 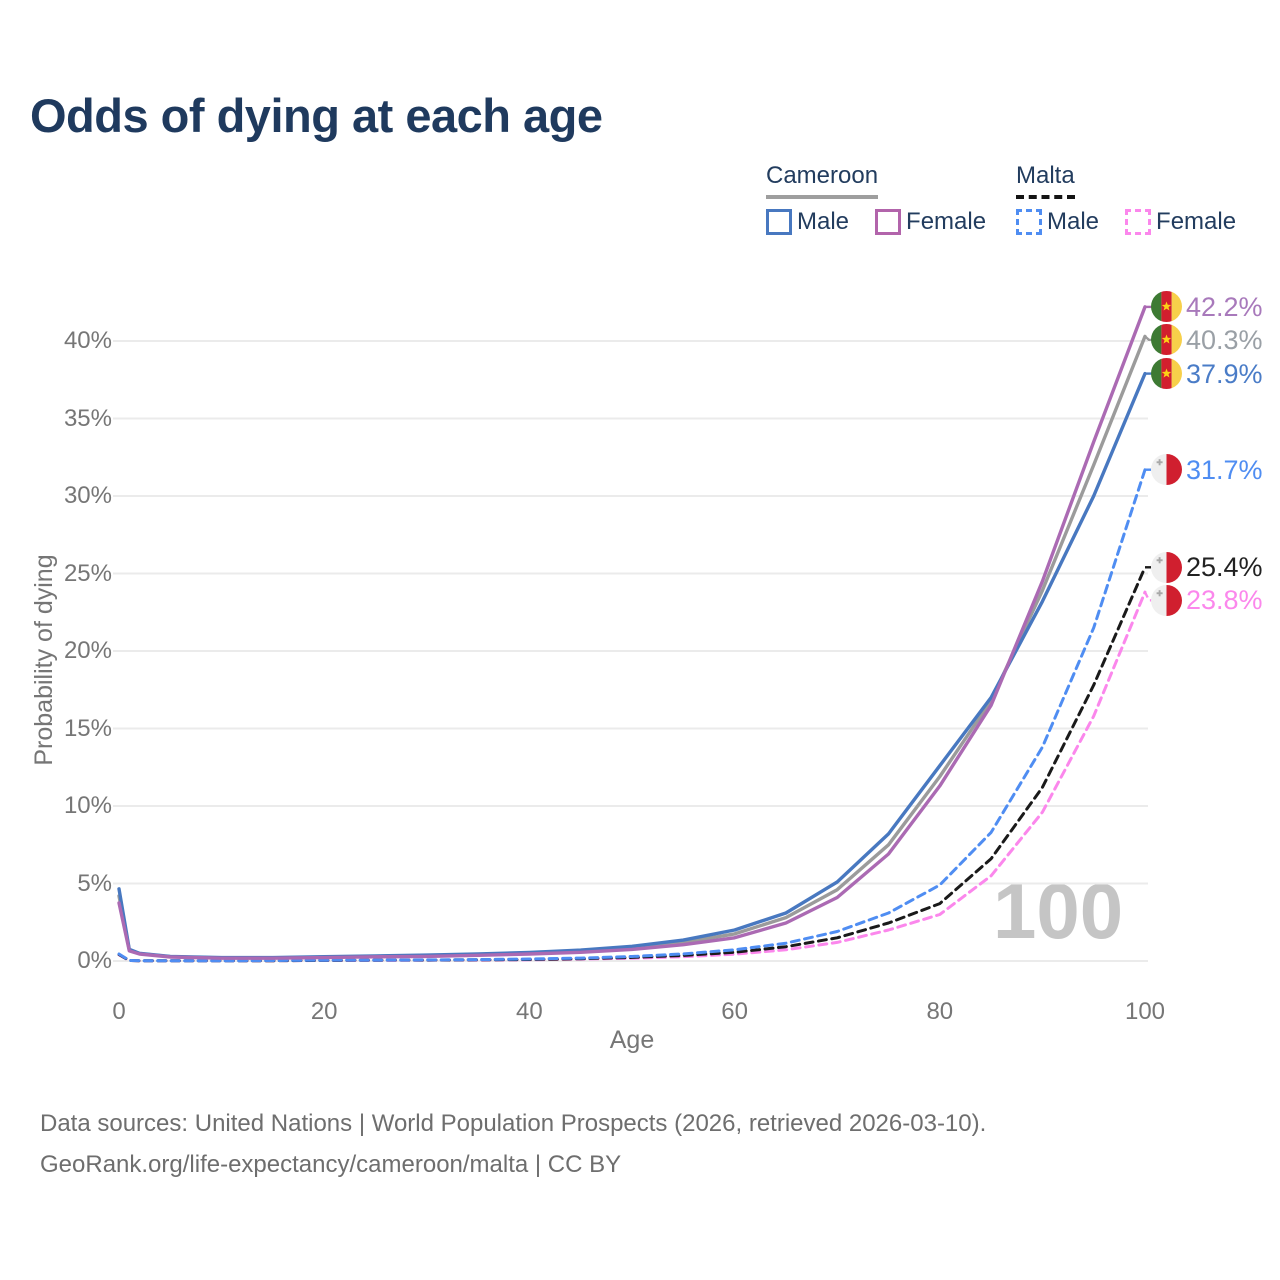 What do you see at coordinates (44, 660) in the screenshot?
I see `y-axis-label: Probability of dying` at bounding box center [44, 660].